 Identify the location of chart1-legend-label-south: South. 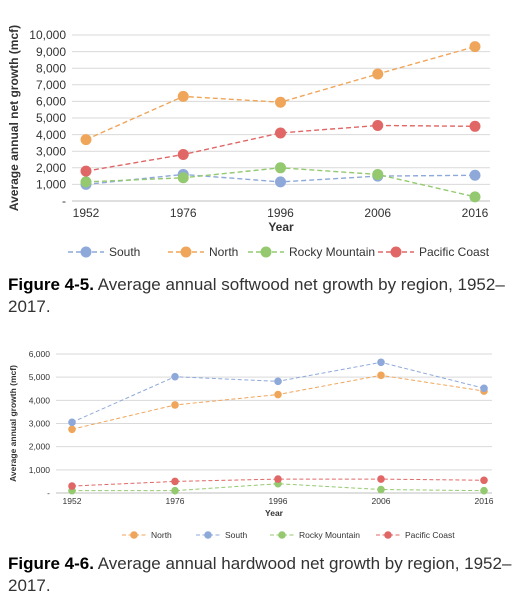
(124, 252).